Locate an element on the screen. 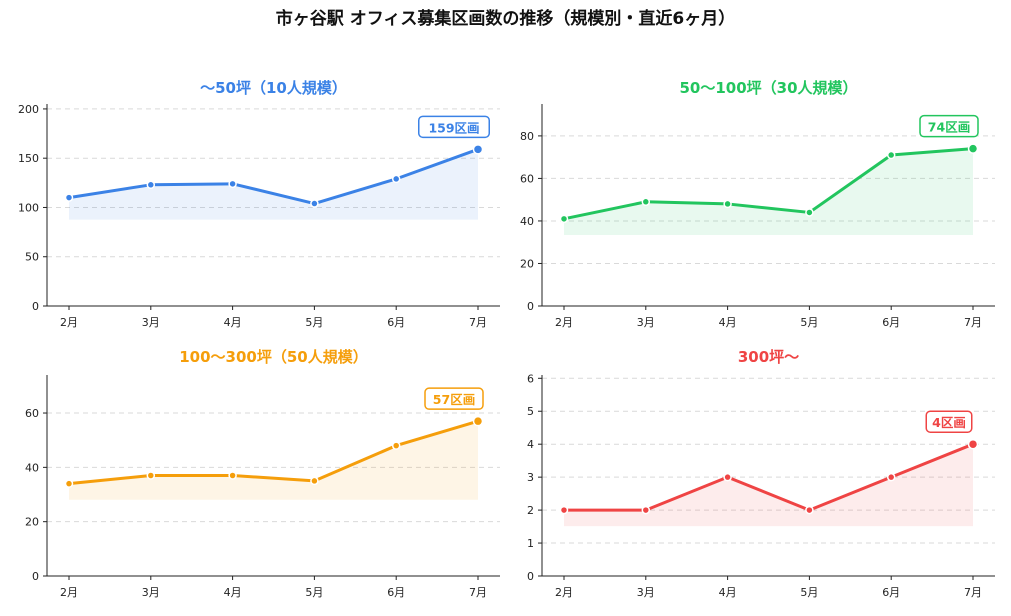 Image resolution: width=1011 pixels, height=616 pixels. callout-label: 57区画 is located at coordinates (454, 399).